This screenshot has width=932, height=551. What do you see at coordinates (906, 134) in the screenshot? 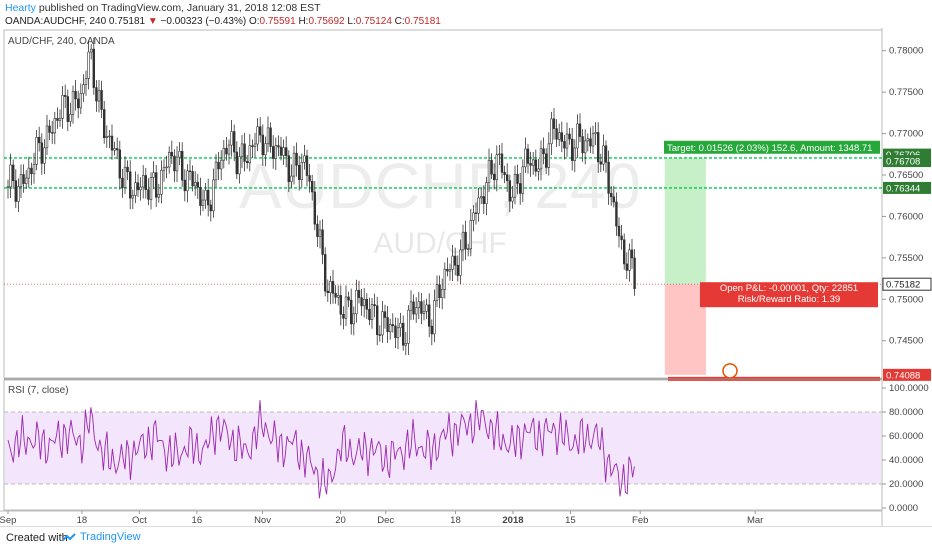
I see `y-tick-label: 0.77000` at bounding box center [906, 134].